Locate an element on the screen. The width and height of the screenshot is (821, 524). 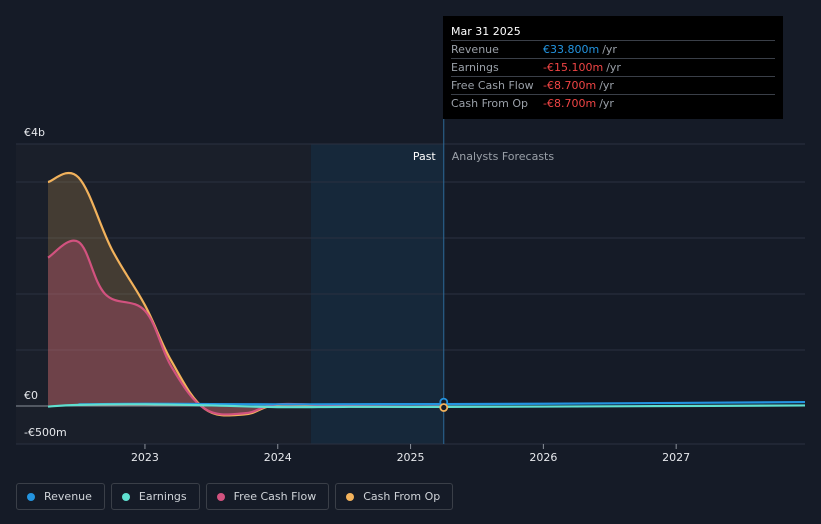
legend-item-cash-from-op: Cash From Op is located at coordinates (394, 496).